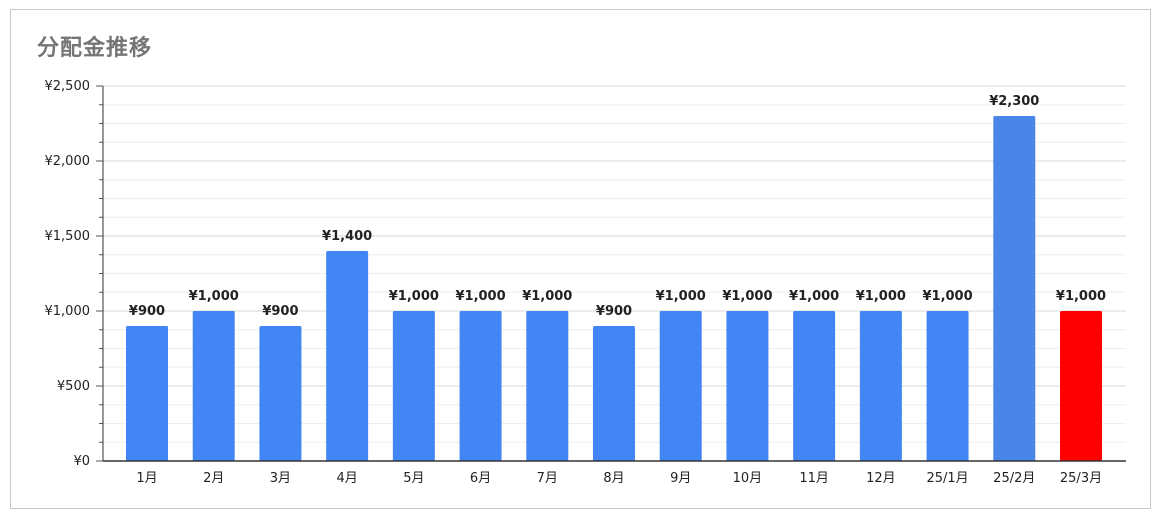 Image resolution: width=1162 pixels, height=514 pixels. What do you see at coordinates (280, 478) in the screenshot?
I see `x-tick-label: 3月` at bounding box center [280, 478].